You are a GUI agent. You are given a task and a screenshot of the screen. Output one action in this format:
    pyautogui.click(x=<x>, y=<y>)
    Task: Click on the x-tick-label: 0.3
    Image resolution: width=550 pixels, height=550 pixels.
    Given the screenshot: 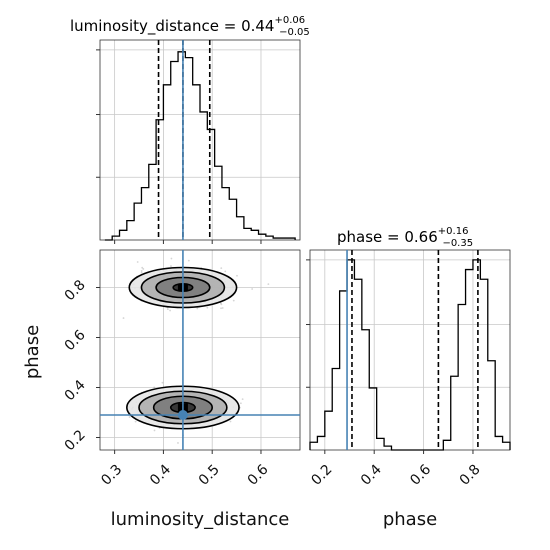 What is the action you would take?
    pyautogui.click(x=111, y=475)
    